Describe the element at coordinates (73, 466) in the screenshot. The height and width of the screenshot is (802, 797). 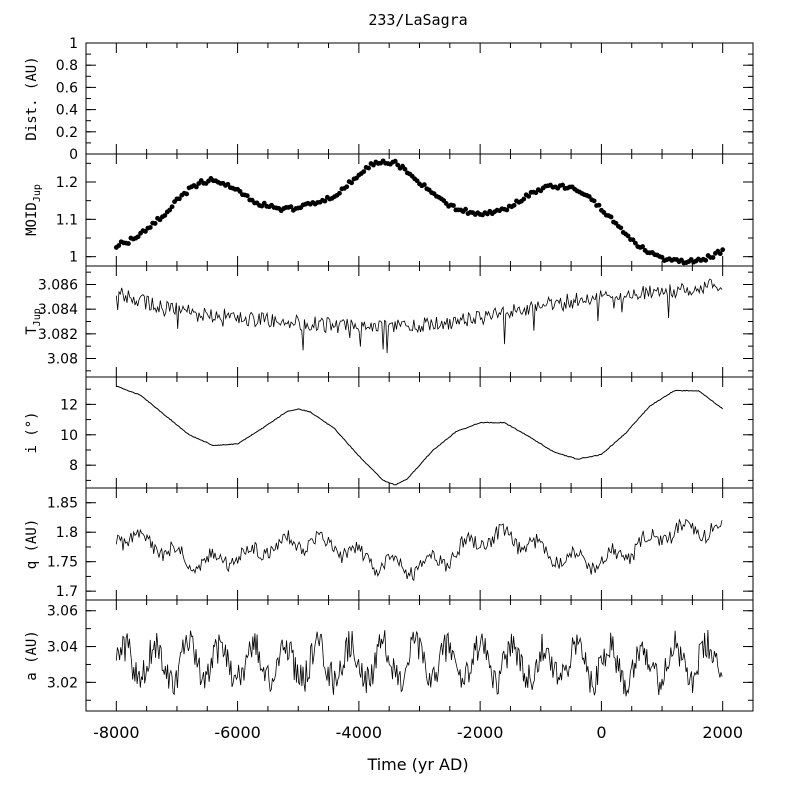
I see `y-tick-label: 8` at that location.